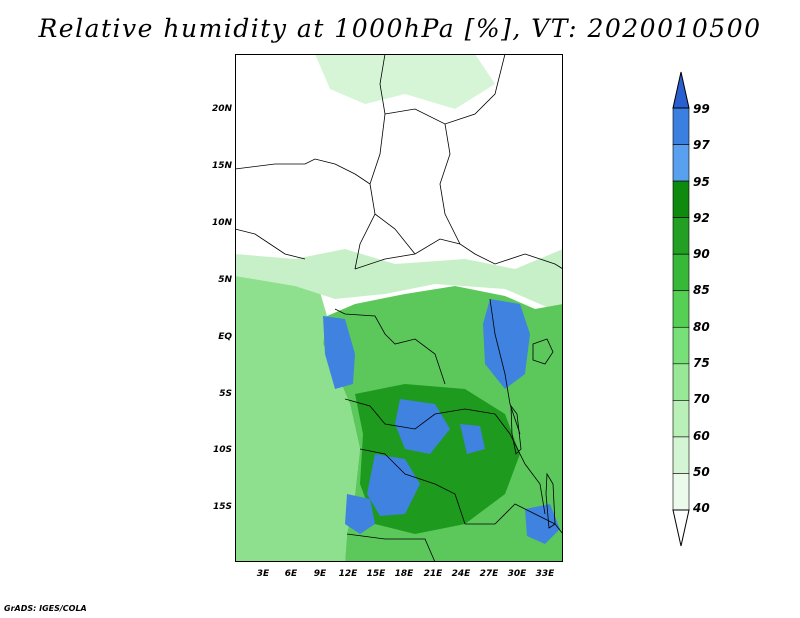  What do you see at coordinates (701, 182) in the screenshot?
I see `colorbar-label-95: 95` at bounding box center [701, 182].